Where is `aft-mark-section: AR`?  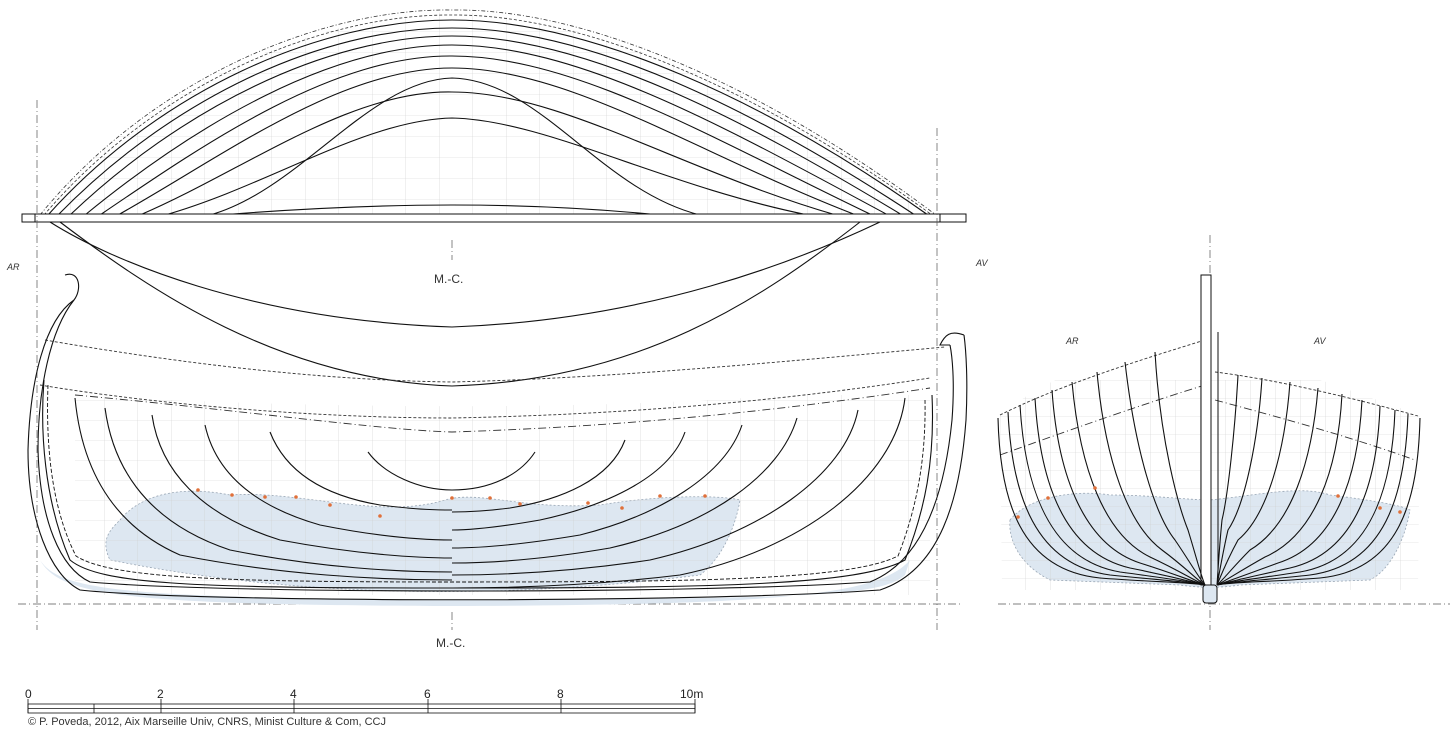
aft-mark-section: AR is located at coordinates (1072, 341).